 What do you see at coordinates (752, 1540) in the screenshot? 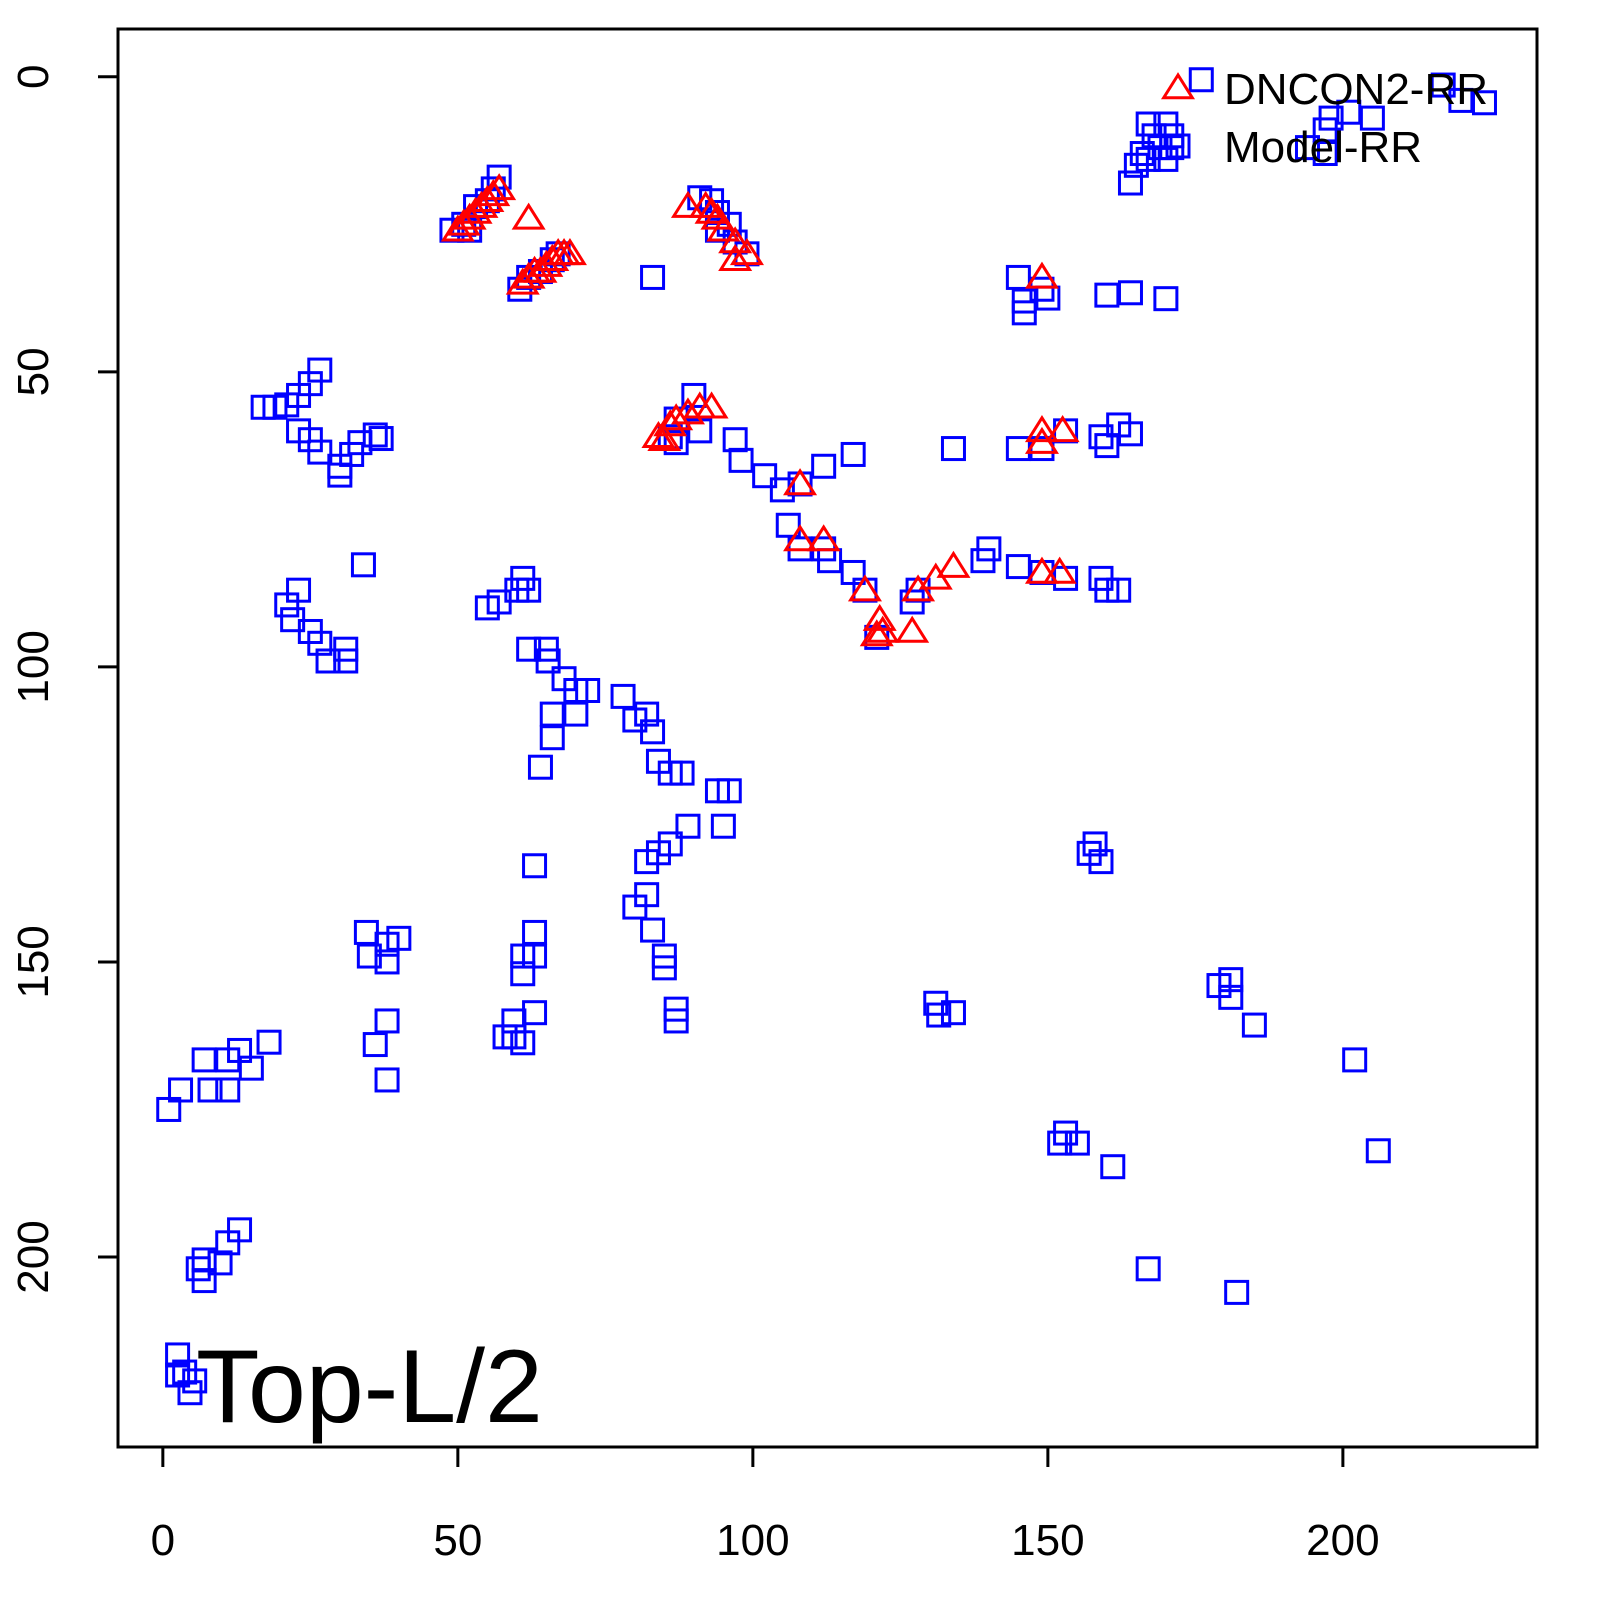
I see `x-tick-label: 100` at bounding box center [752, 1540].